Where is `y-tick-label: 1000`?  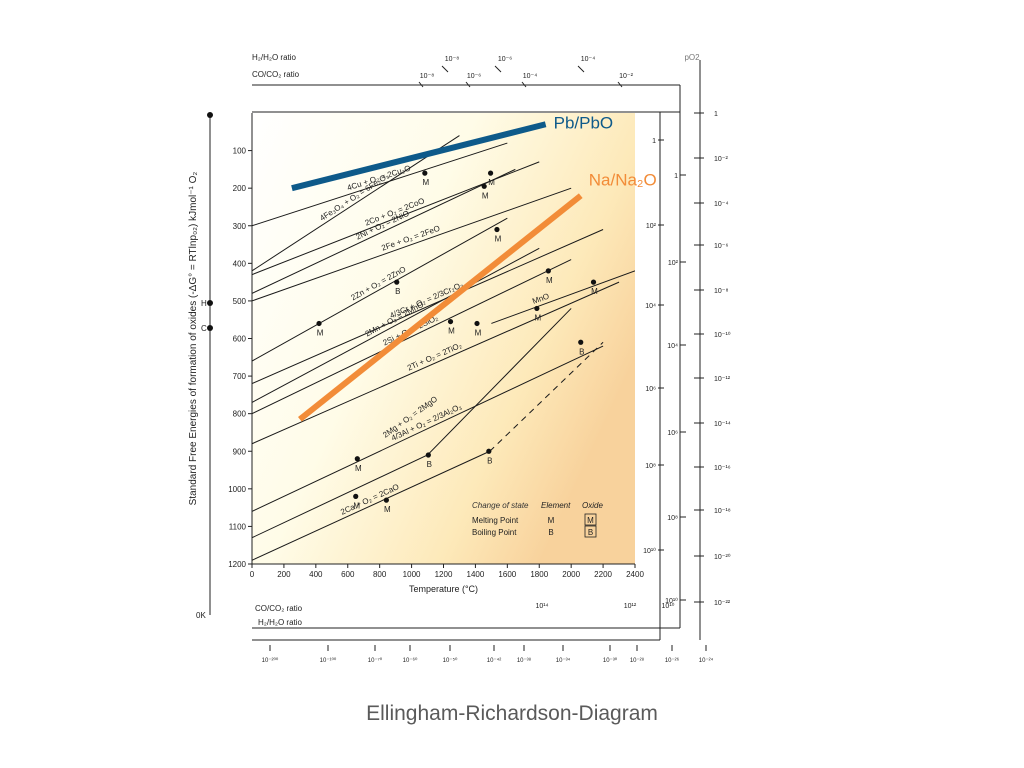 y-tick-label: 1000 is located at coordinates (237, 489).